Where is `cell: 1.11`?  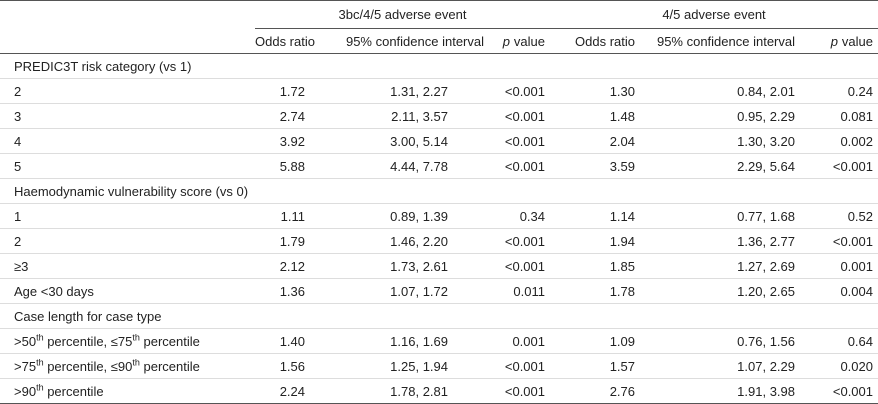 cell: 1.11 is located at coordinates (282, 216).